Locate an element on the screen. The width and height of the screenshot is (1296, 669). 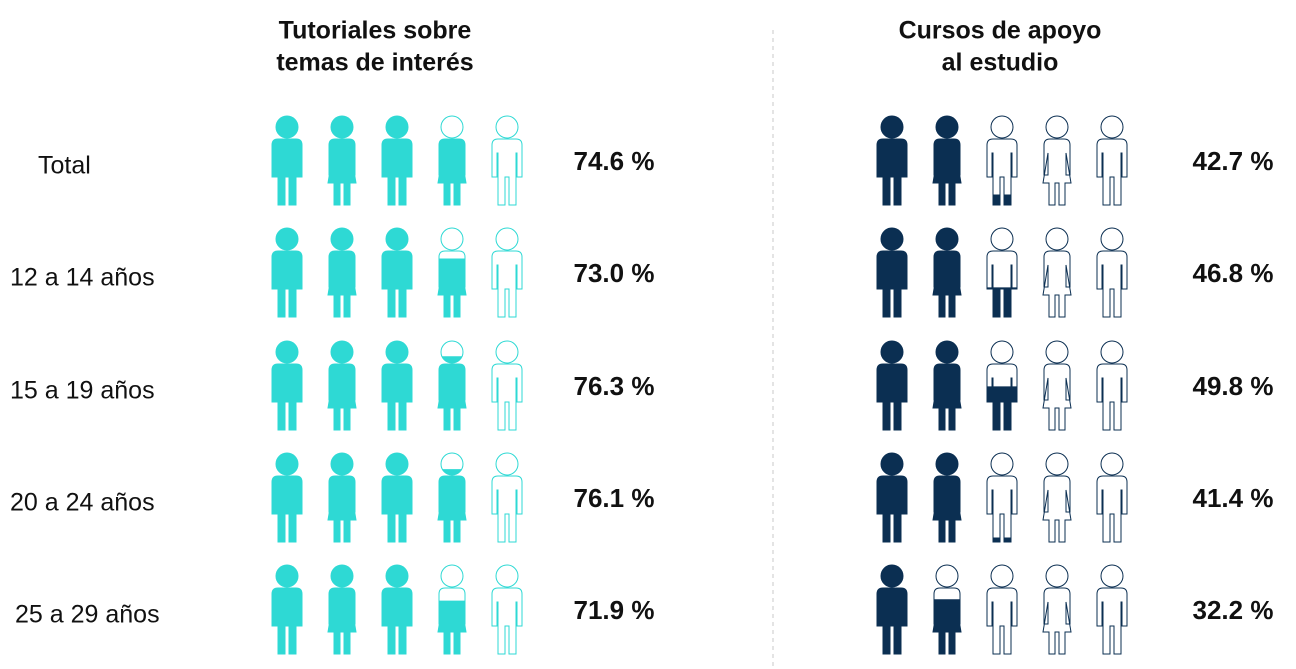
panel-title: al estudio is located at coordinates (1000, 63).